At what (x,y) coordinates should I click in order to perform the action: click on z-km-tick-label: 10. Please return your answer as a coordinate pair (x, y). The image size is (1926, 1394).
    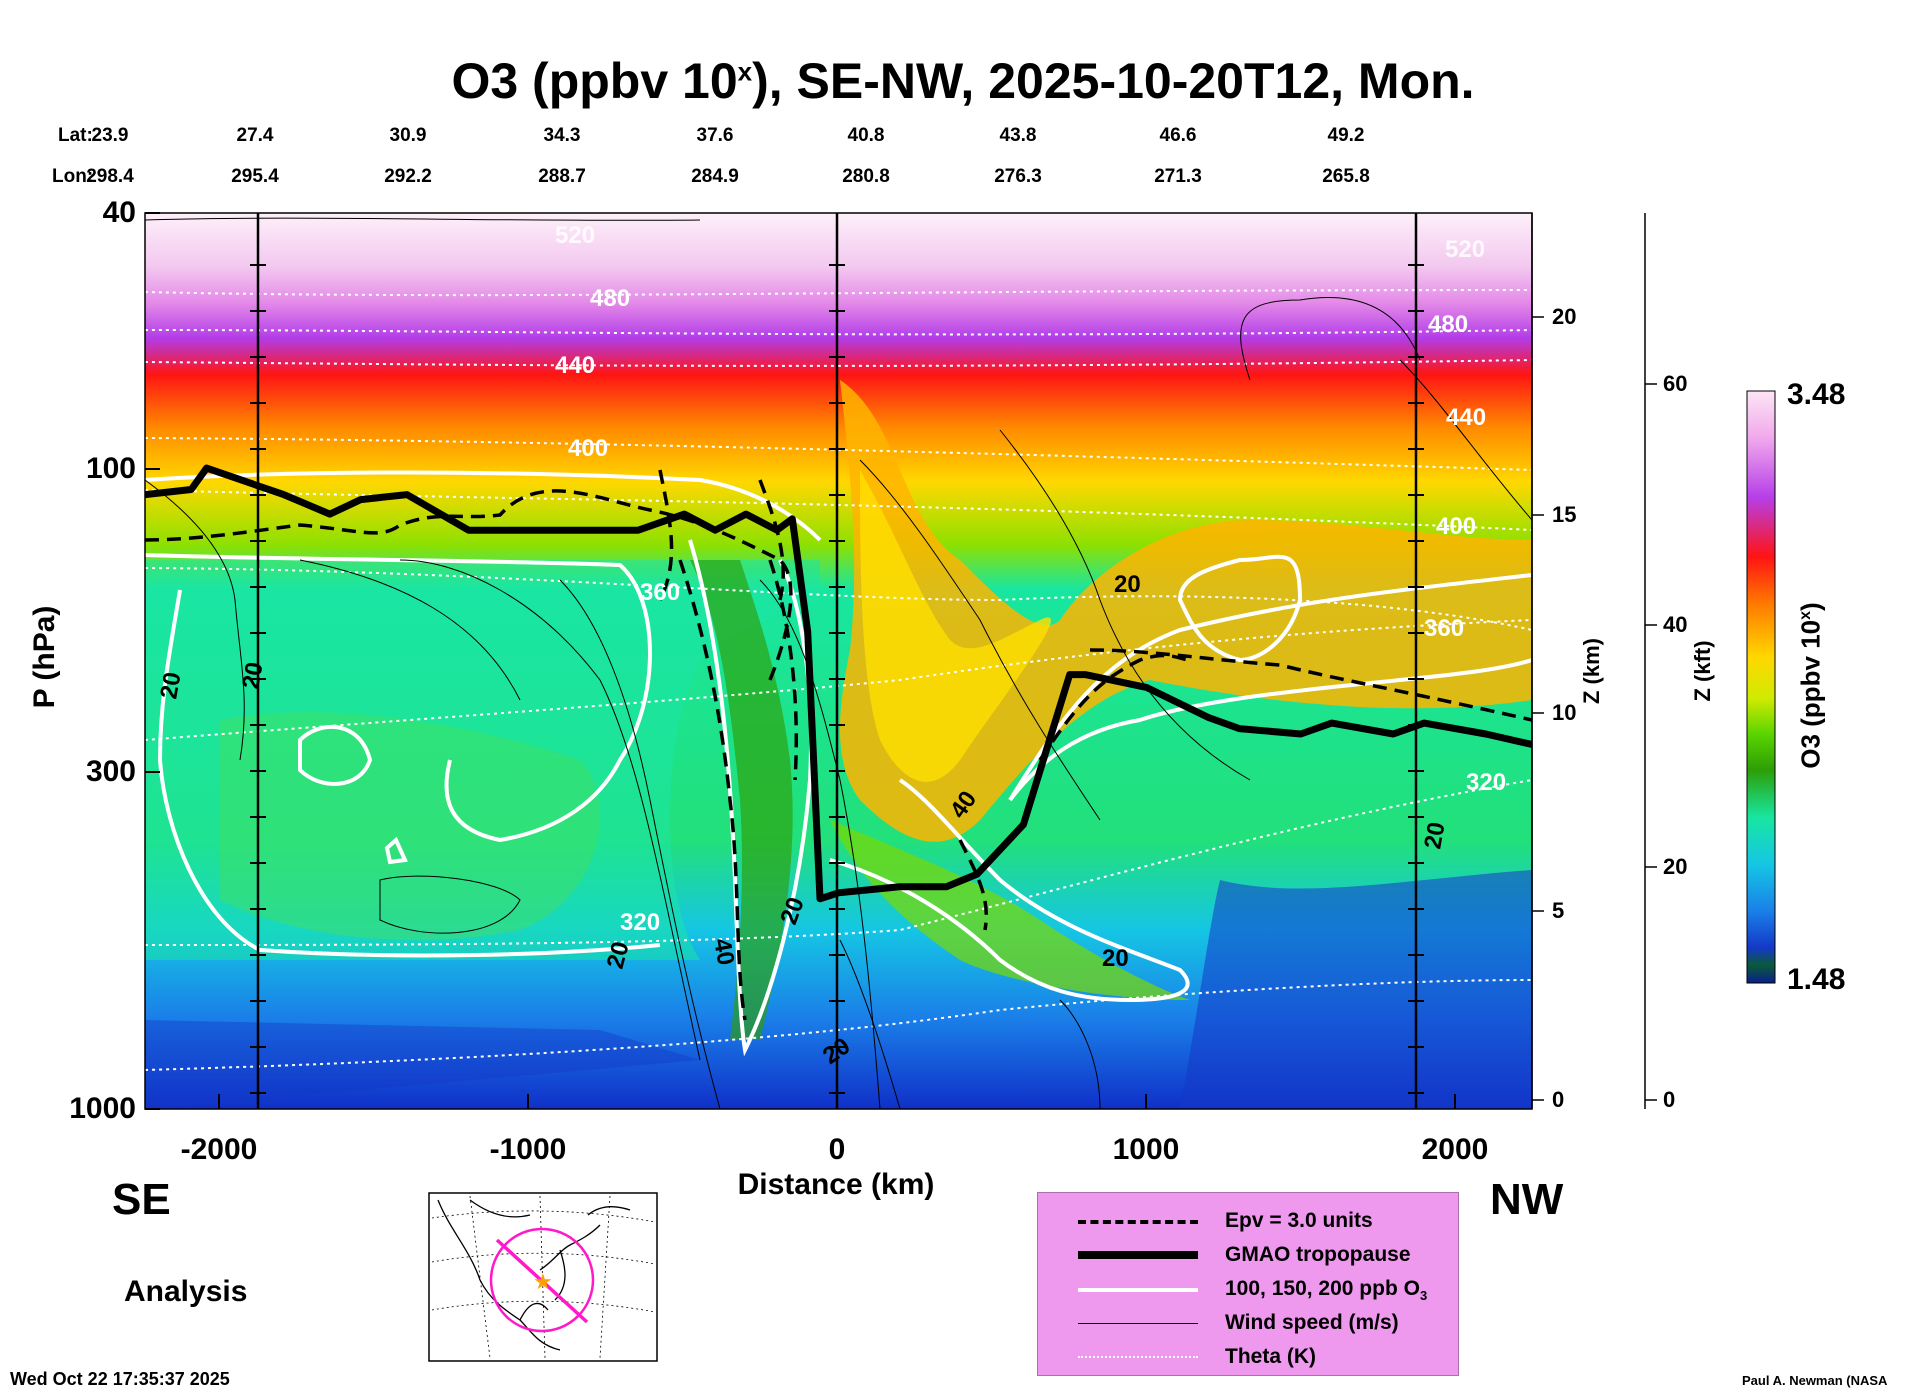
    Looking at the image, I should click on (1564, 712).